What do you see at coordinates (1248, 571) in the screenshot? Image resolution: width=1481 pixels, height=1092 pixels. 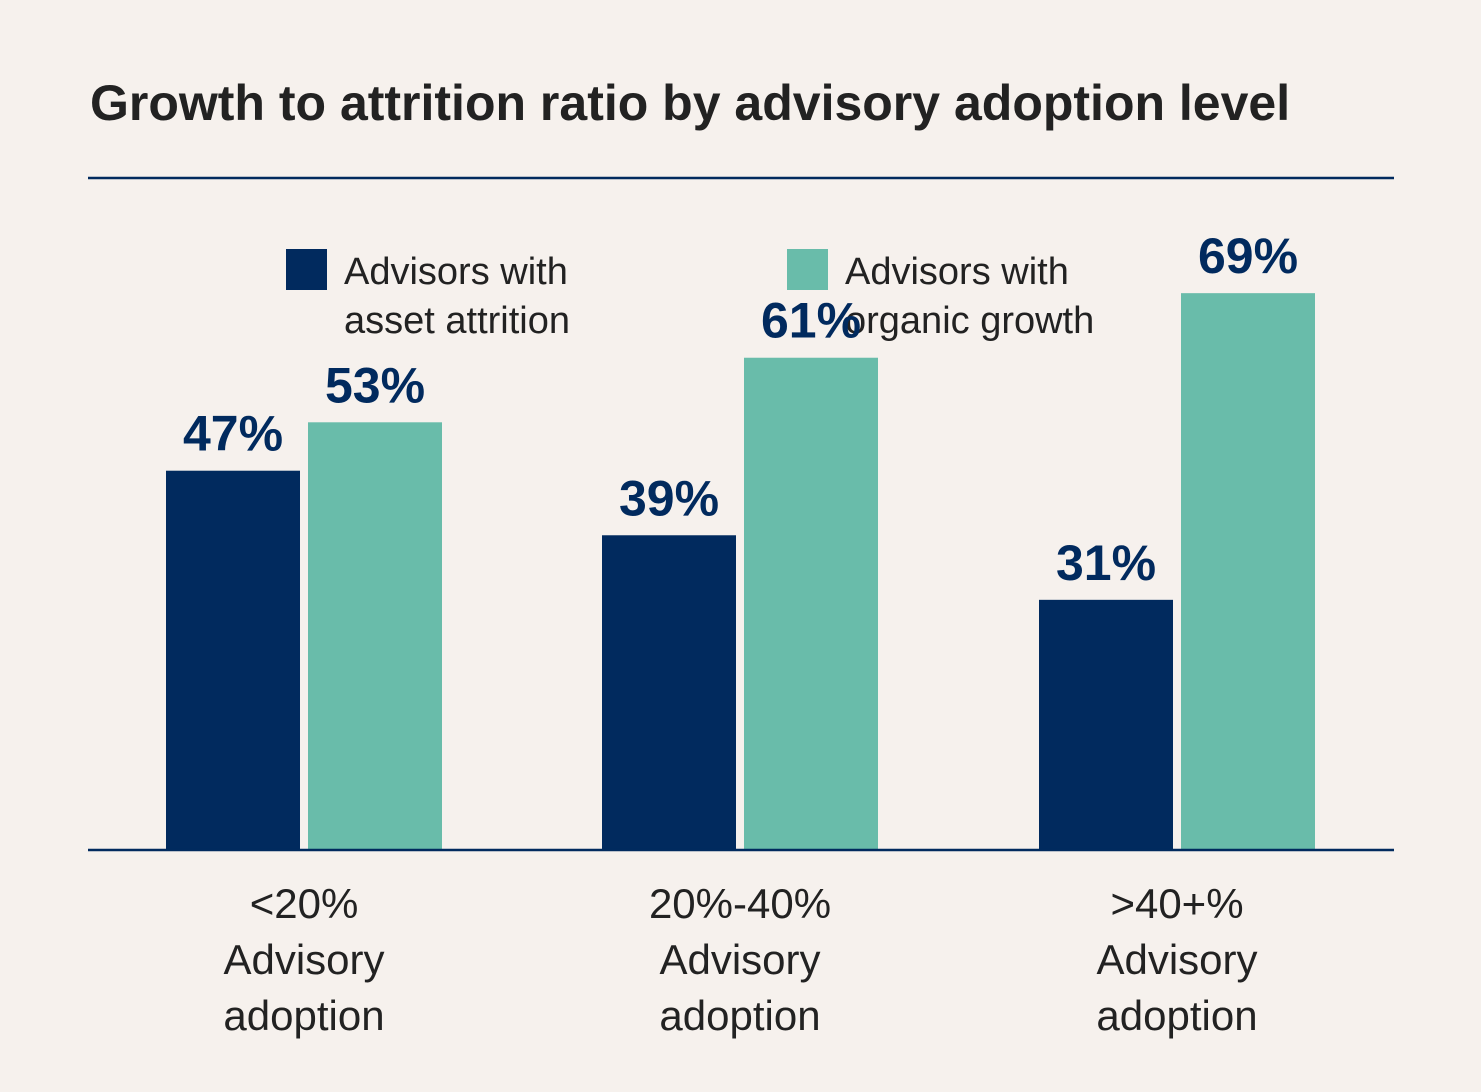 I see `bar-series2-cat3` at bounding box center [1248, 571].